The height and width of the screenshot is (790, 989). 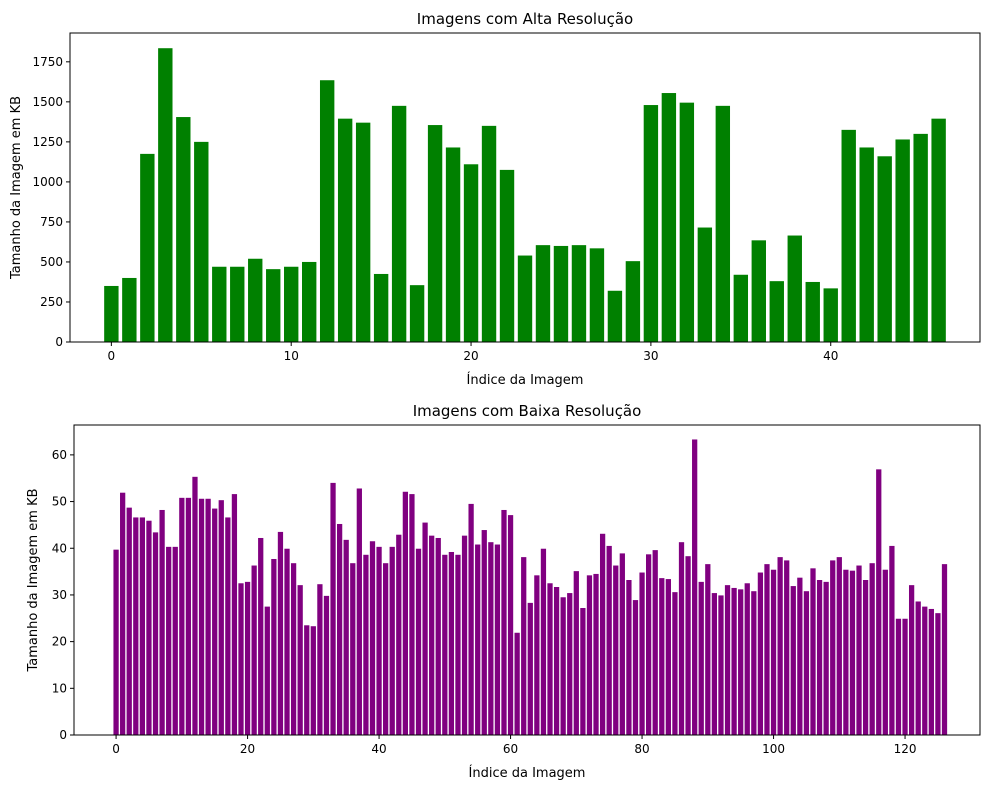 What do you see at coordinates (59, 548) in the screenshot?
I see `y-tick-label: 40` at bounding box center [59, 548].